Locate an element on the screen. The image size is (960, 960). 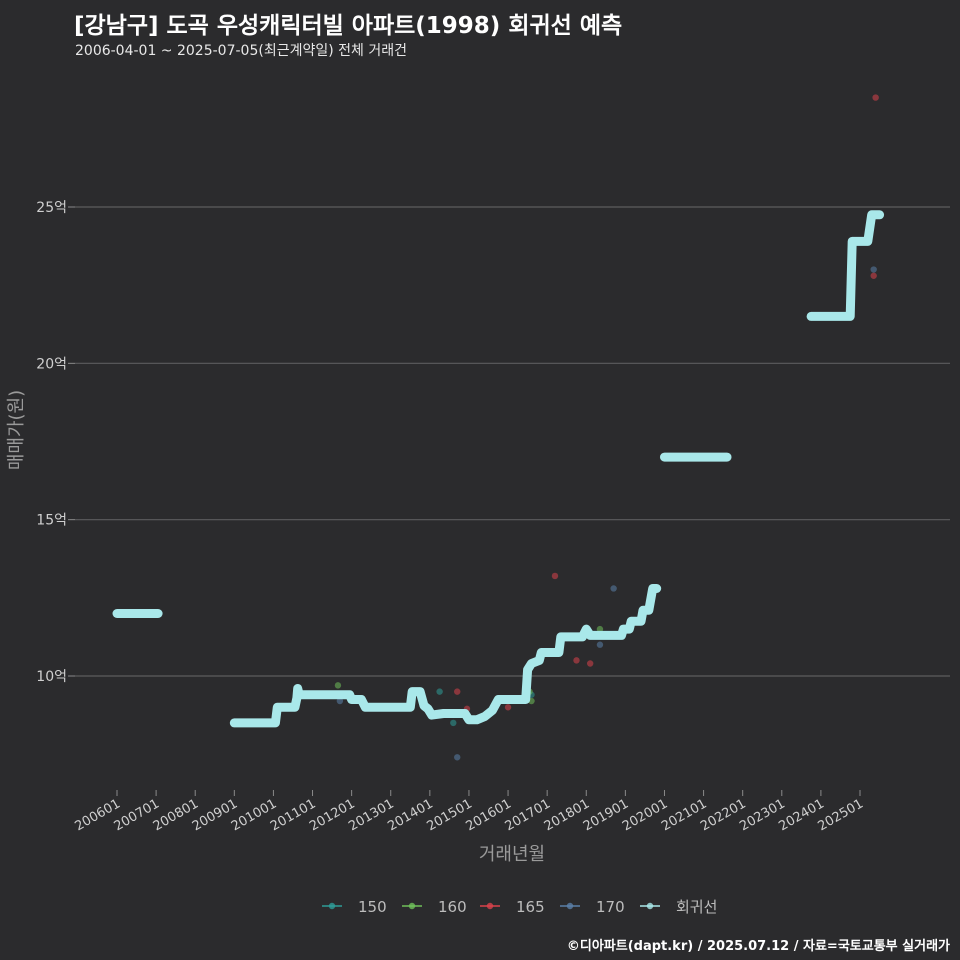
legend-label: 회귀선 is located at coordinates (696, 907).